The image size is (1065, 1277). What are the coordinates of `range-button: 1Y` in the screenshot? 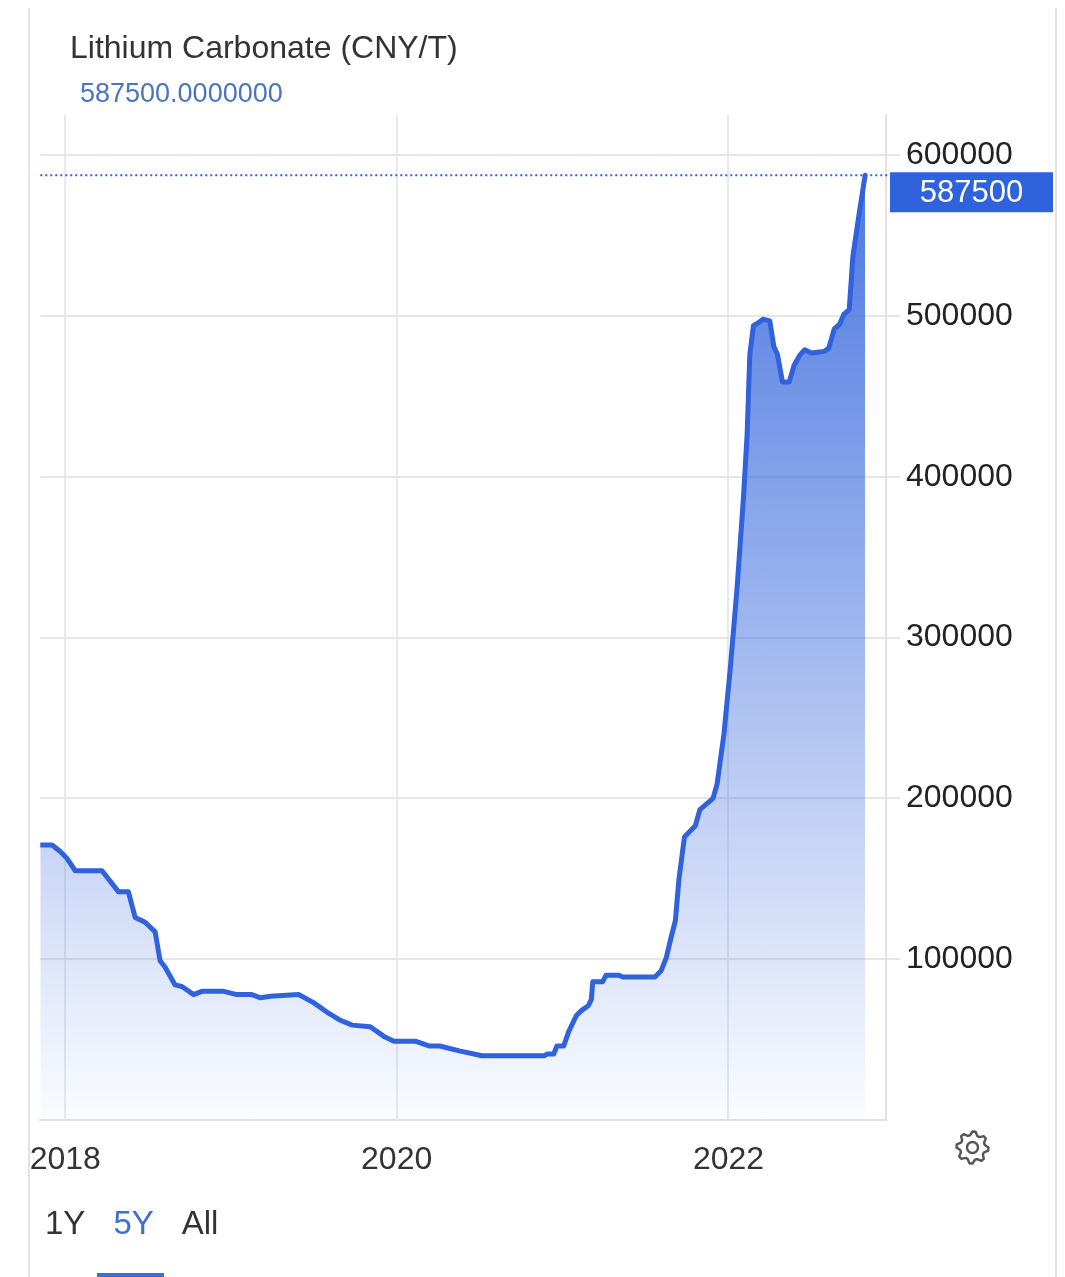 It's located at (65, 1222).